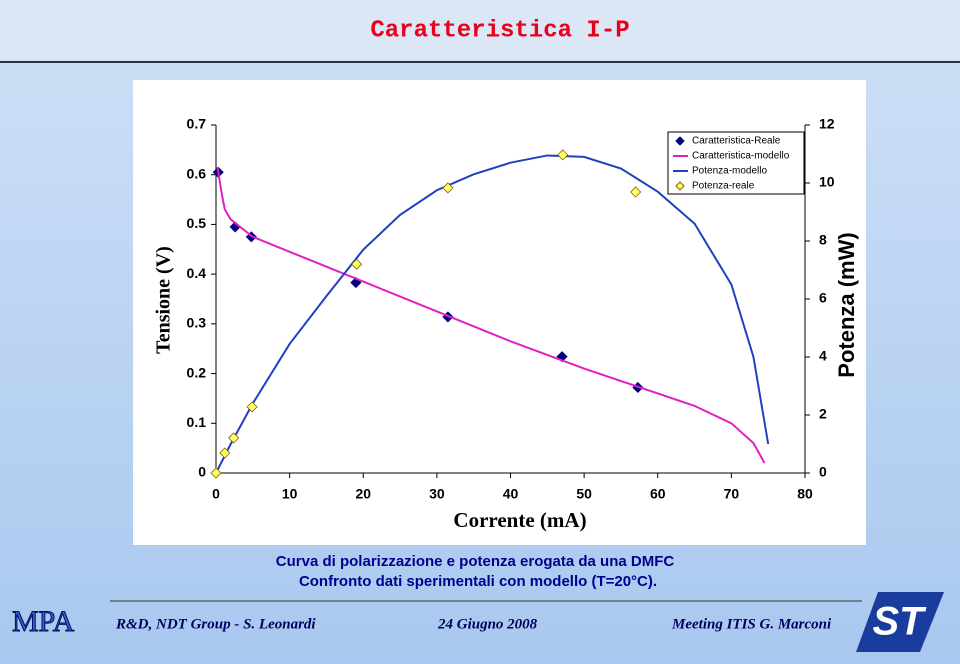 This screenshot has width=960, height=664. Describe the element at coordinates (215, 624) in the screenshot. I see `footer-group: R&D, NDT Group - S. Leonardi` at that location.